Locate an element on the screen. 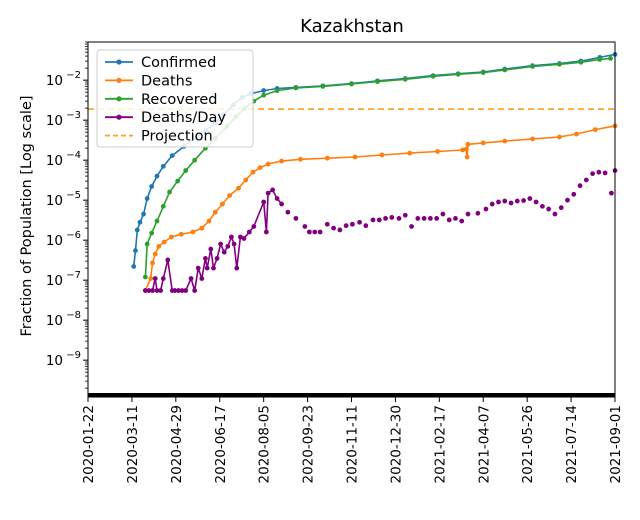  y-tick-exponent: −9 is located at coordinates (73, 355).